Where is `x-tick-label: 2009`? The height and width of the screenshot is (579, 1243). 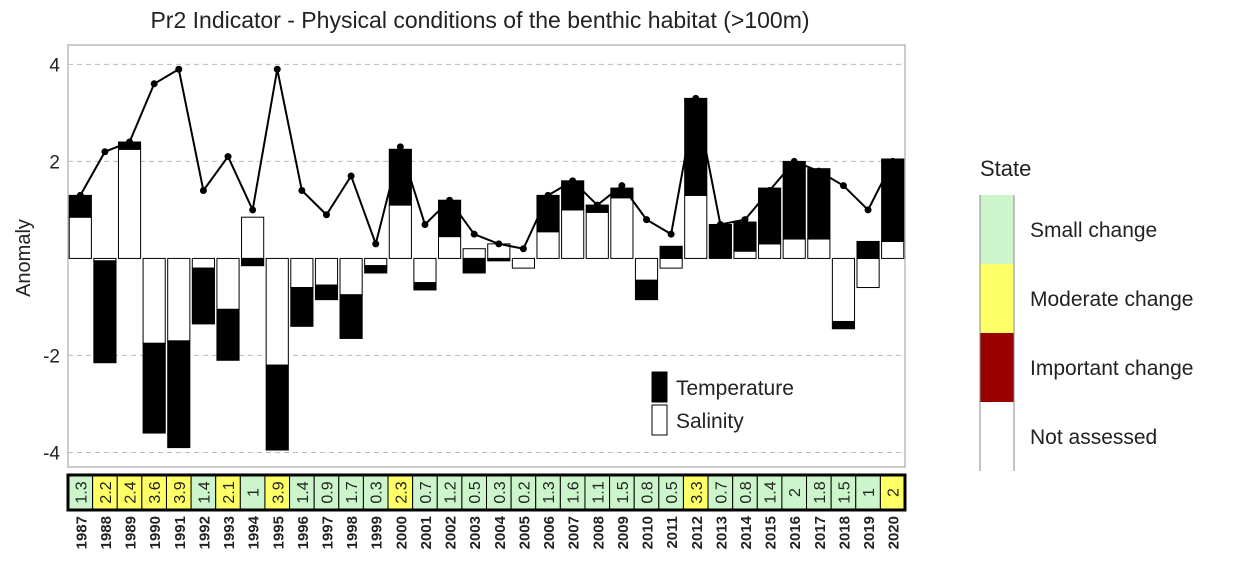 x-tick-label: 2009 is located at coordinates (623, 532).